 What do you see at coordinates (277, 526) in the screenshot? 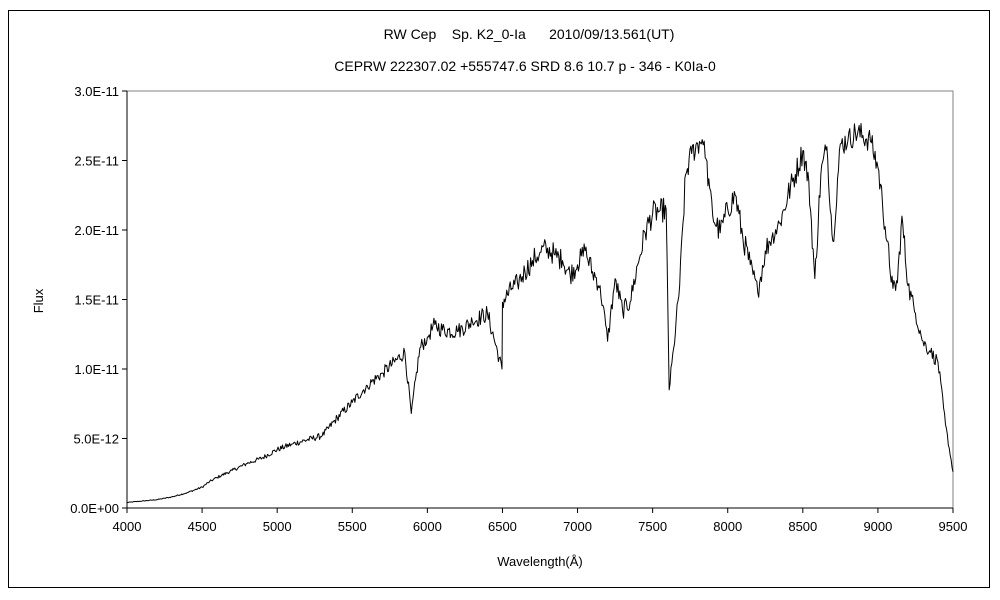
I see `x-tick-label: 5000` at bounding box center [277, 526].